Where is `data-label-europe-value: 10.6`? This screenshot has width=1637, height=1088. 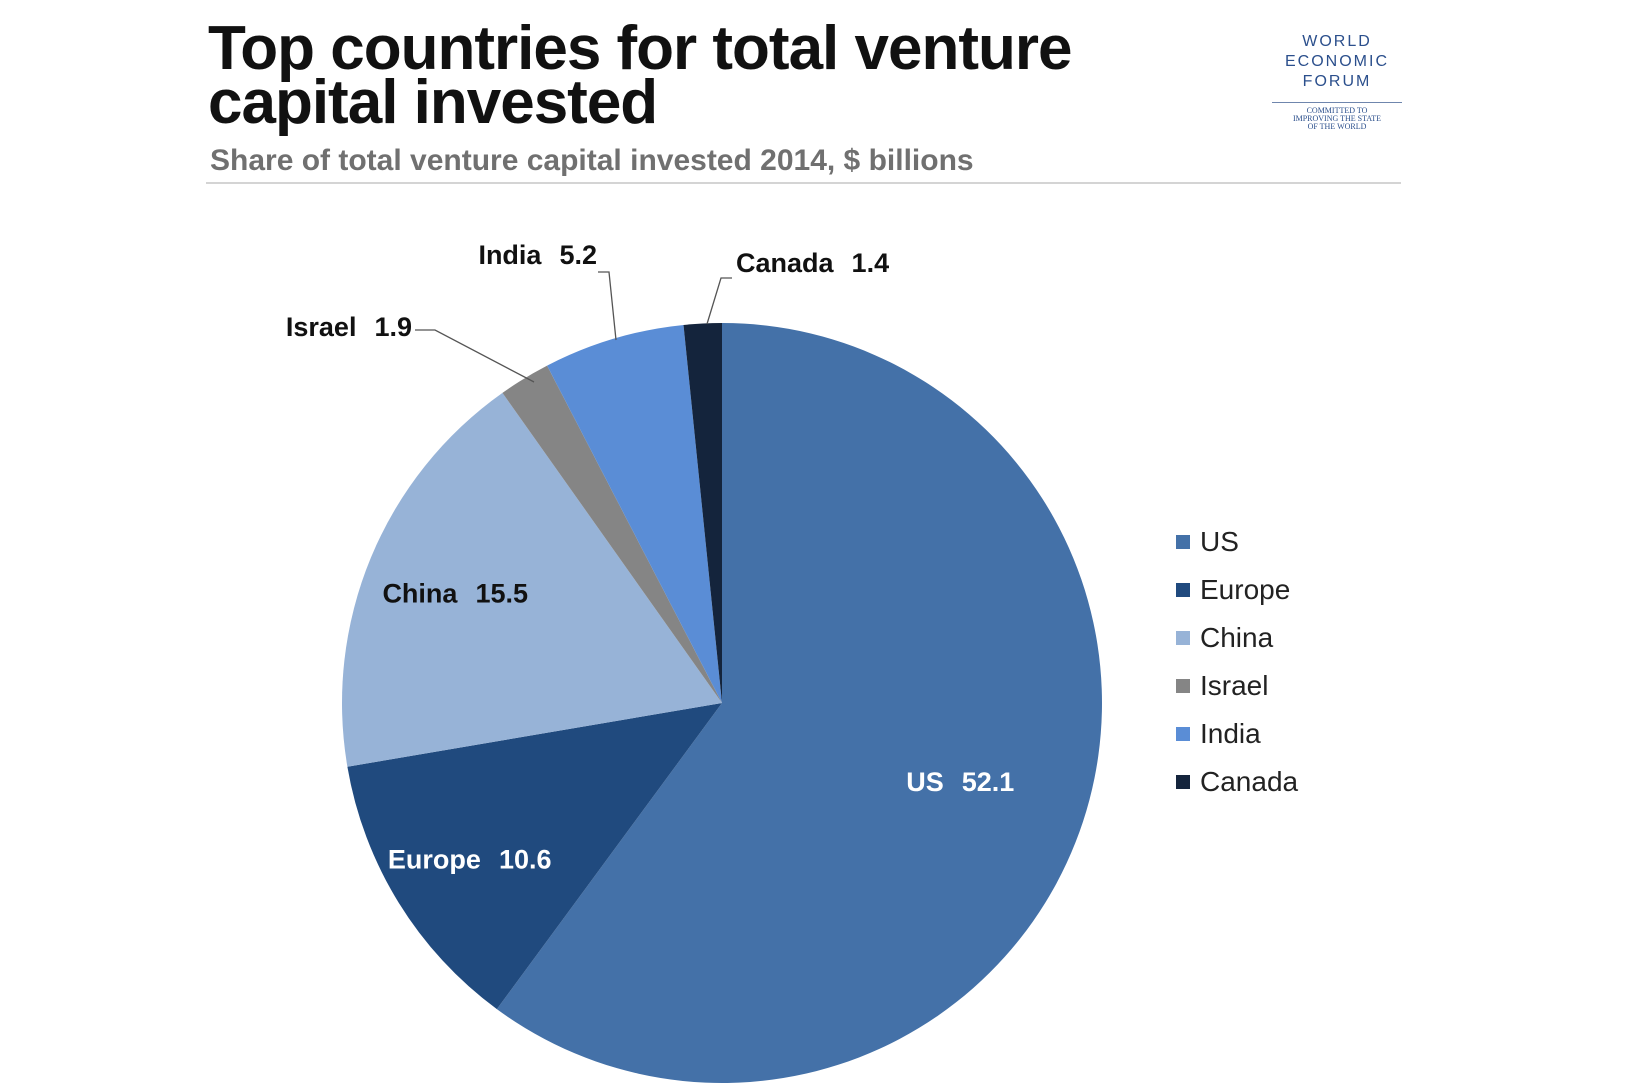 data-label-europe-value: 10.6 is located at coordinates (525, 860).